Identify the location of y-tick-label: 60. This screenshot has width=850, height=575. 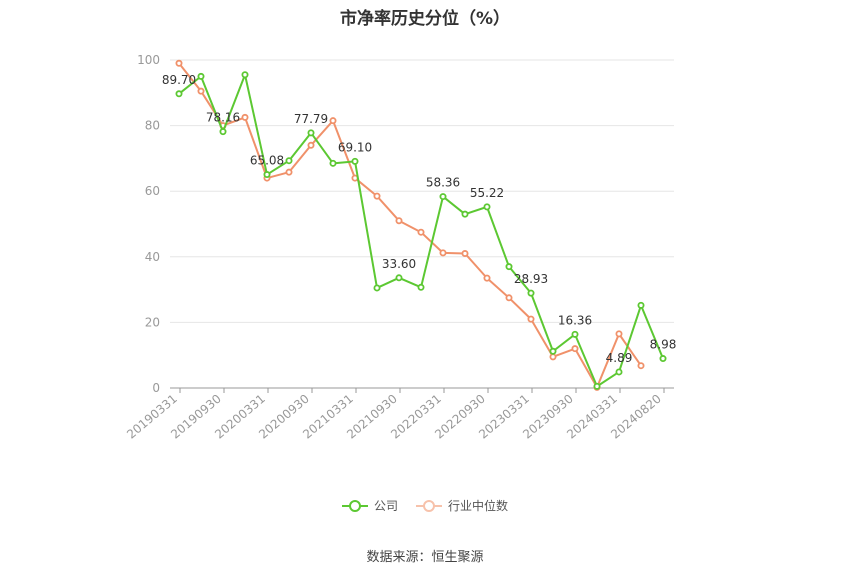
(152, 191).